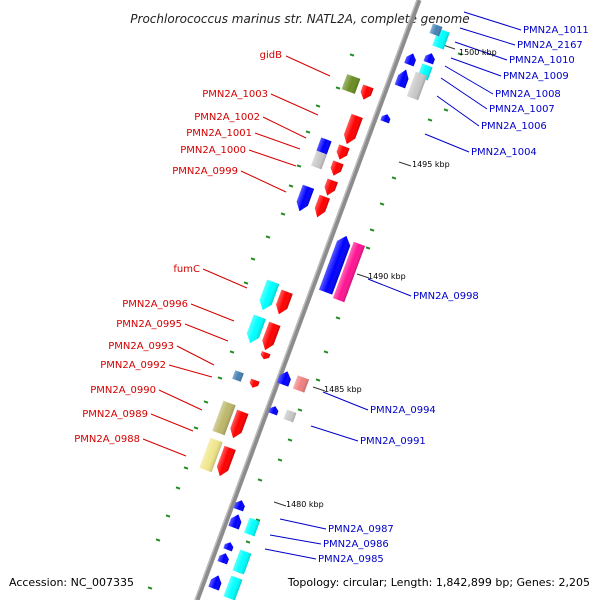  I want to click on gene-label-PMN2A_0995: PMN2A_0995, so click(149, 324).